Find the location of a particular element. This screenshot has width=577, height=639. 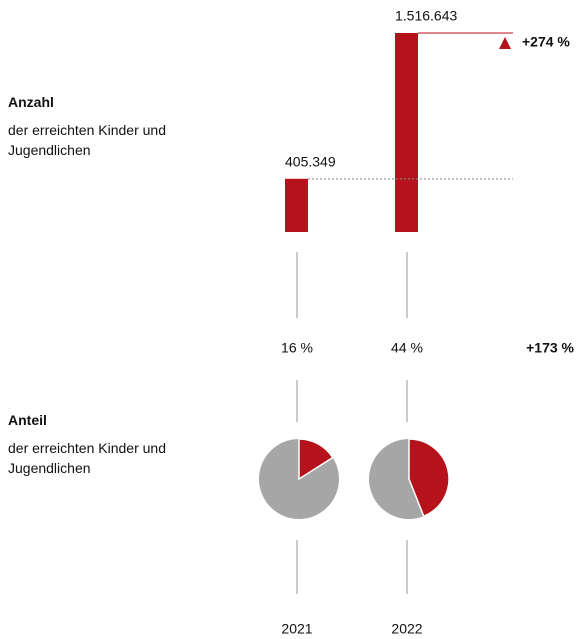

value-label: 44 % is located at coordinates (407, 348).